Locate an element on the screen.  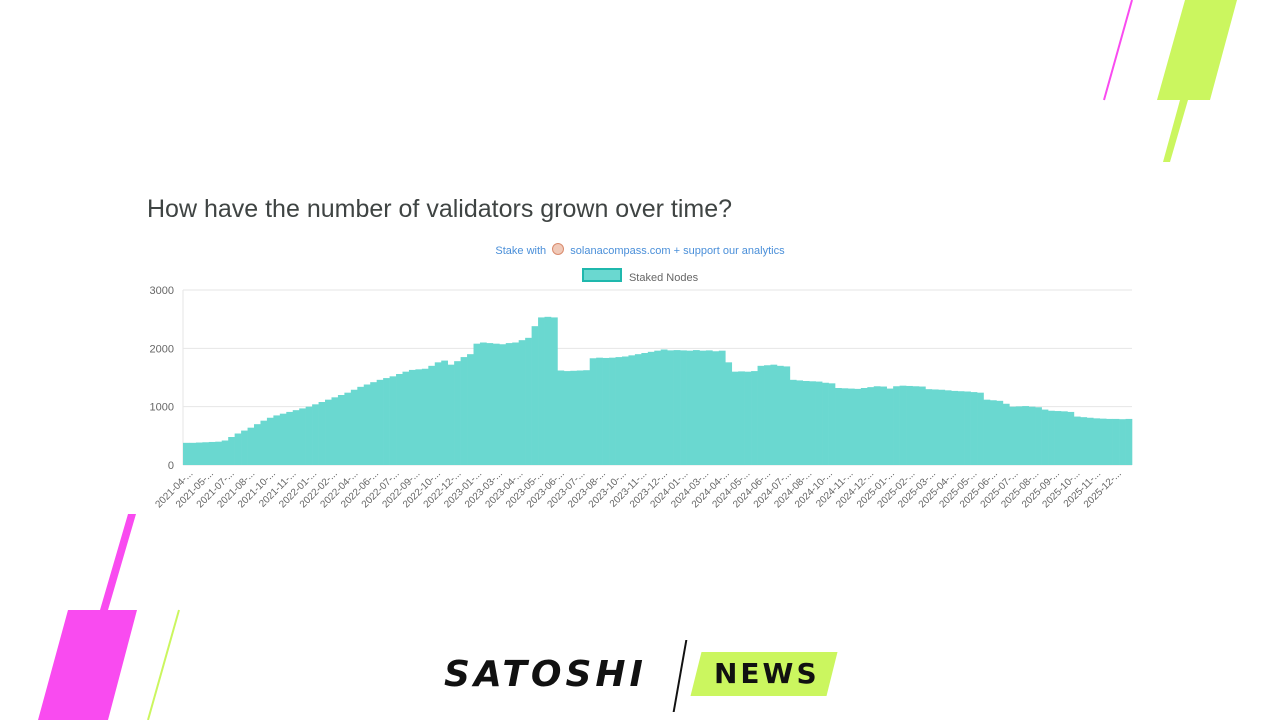
chart-legend: Staked Nodes is located at coordinates (640, 276).